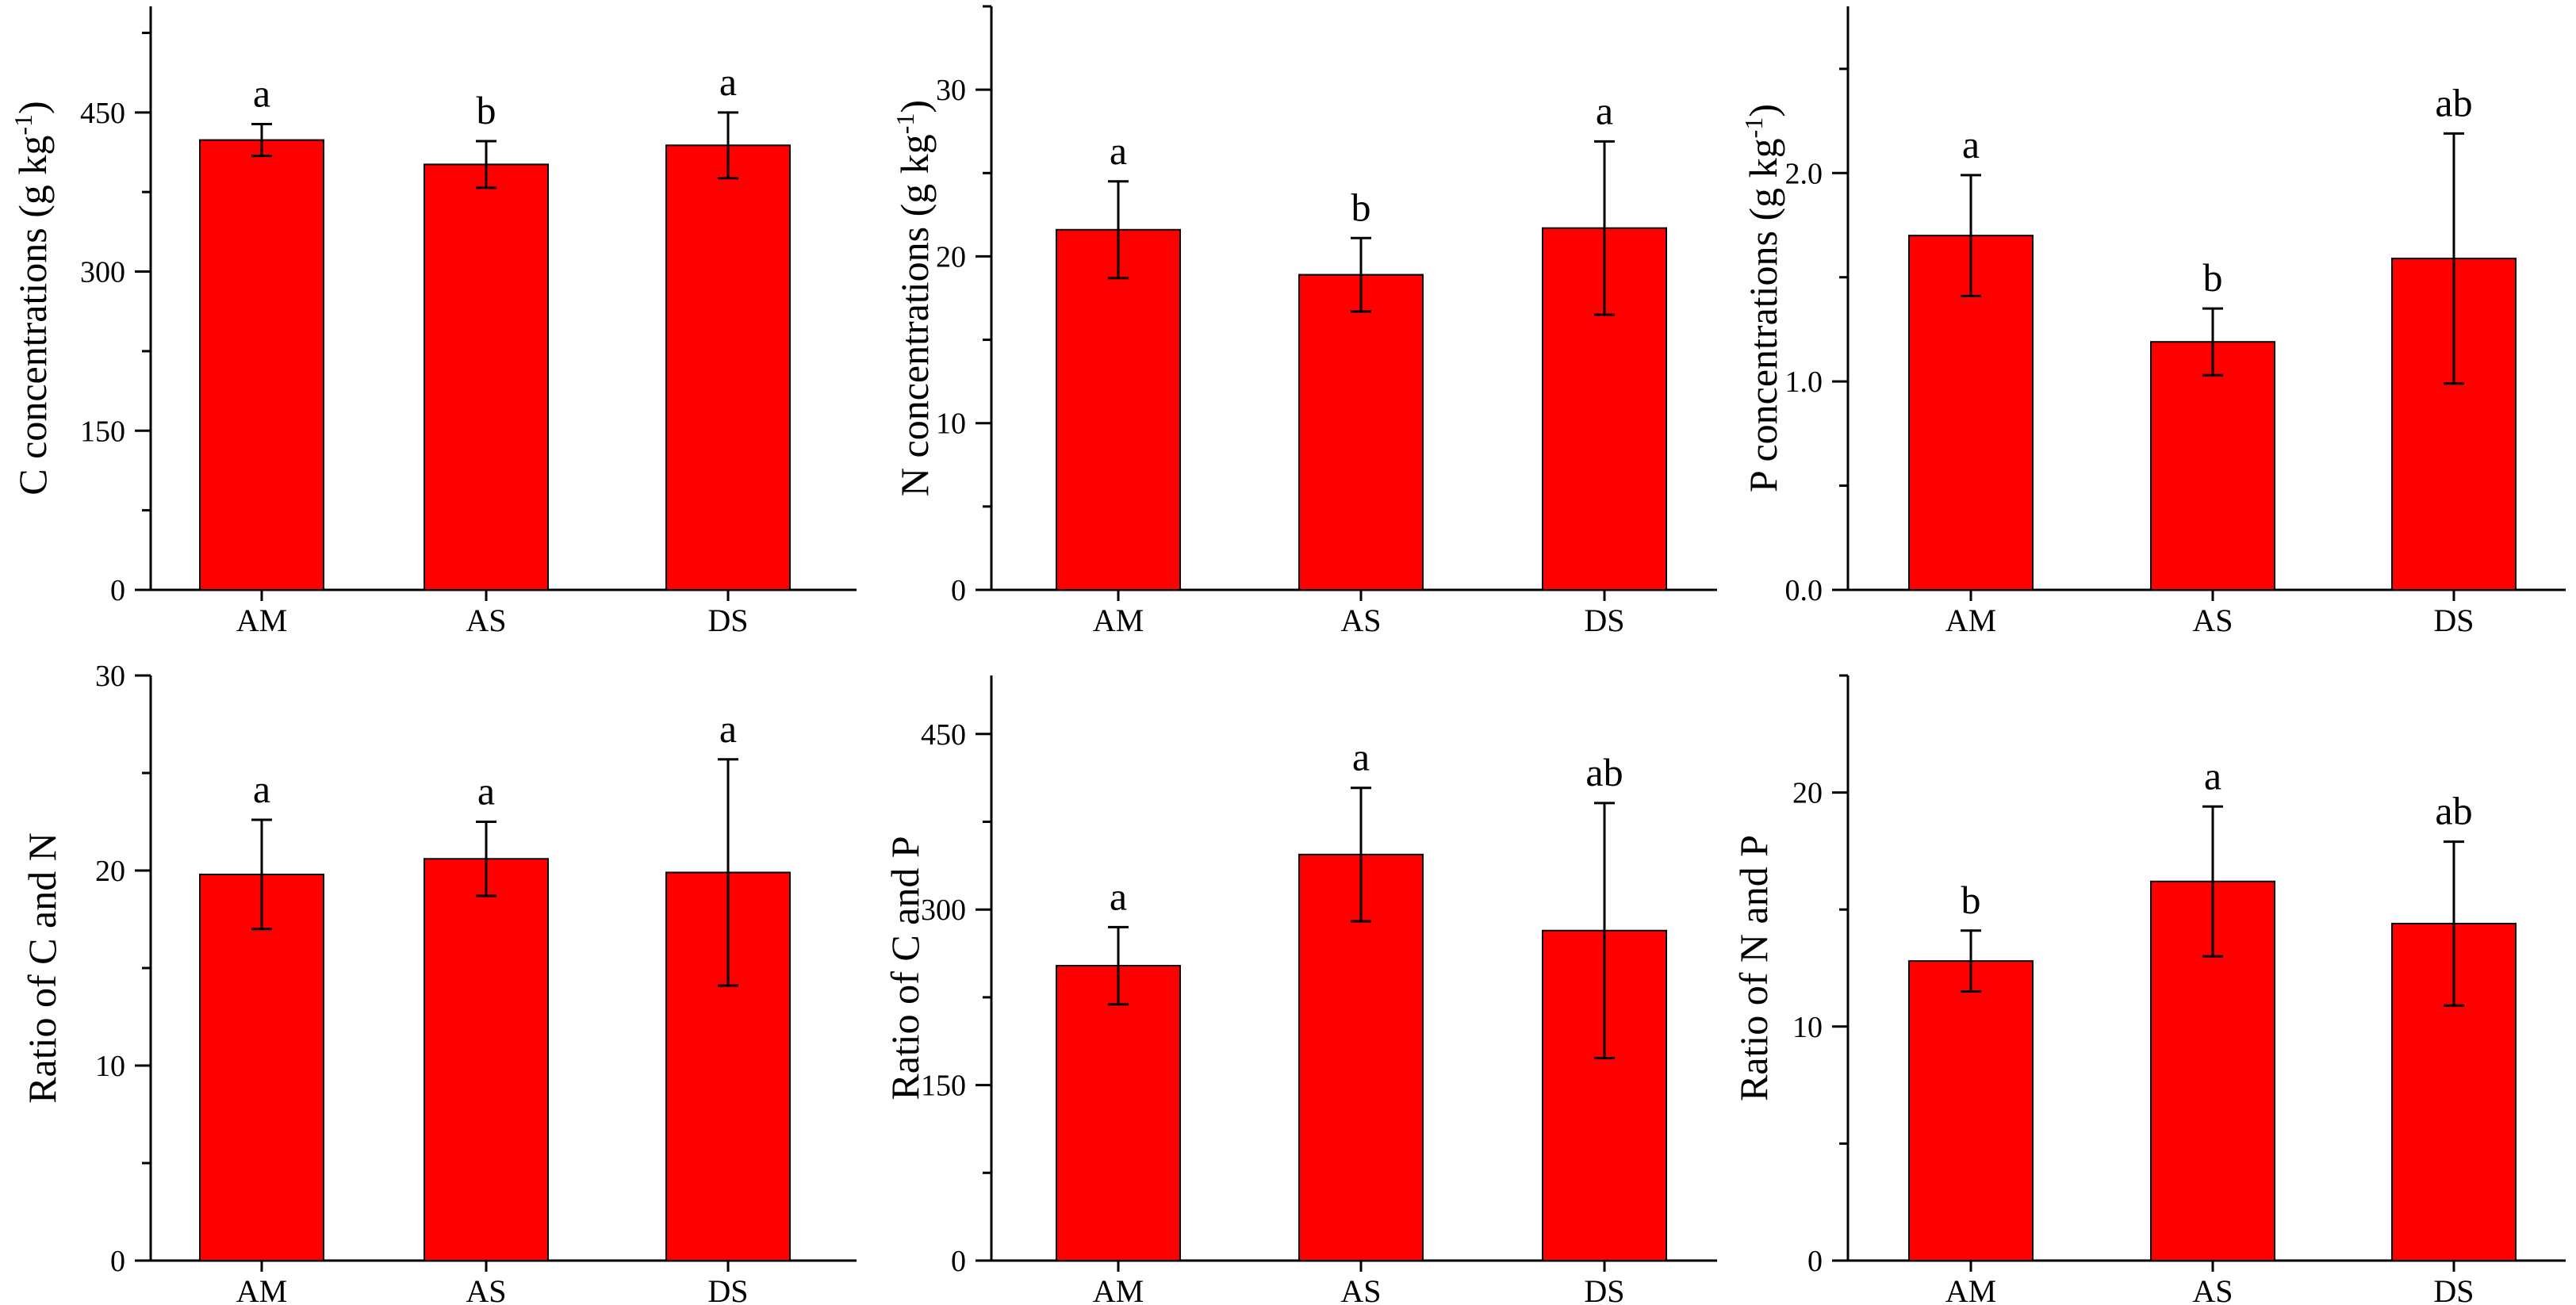  I want to click on y-axis-title: C concentrations (g kg-1), so click(32, 298).